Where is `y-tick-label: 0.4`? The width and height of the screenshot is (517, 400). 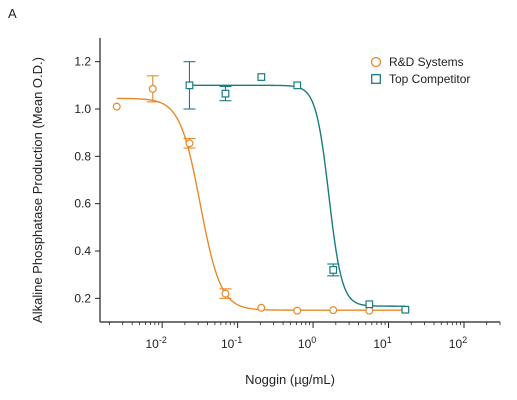 y-tick-label: 0.4 is located at coordinates (82, 251).